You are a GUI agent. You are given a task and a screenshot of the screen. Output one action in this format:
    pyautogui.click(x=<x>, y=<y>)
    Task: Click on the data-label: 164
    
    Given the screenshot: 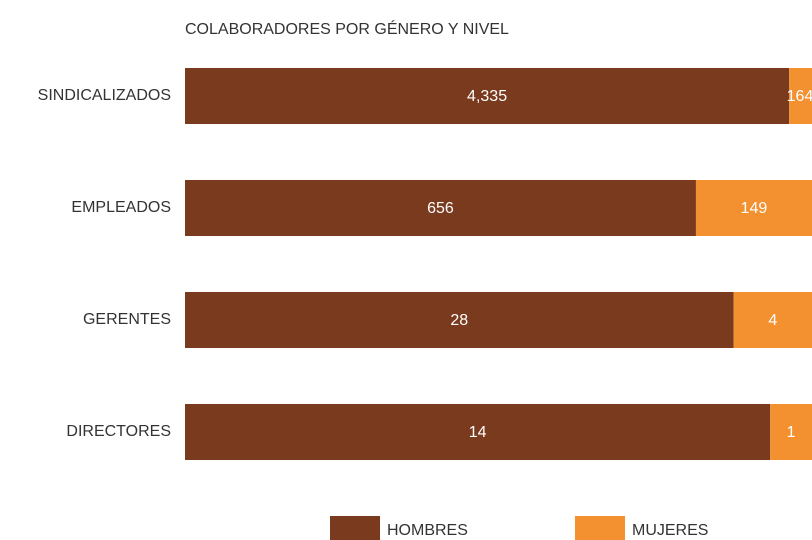 What is the action you would take?
    pyautogui.click(x=799, y=96)
    